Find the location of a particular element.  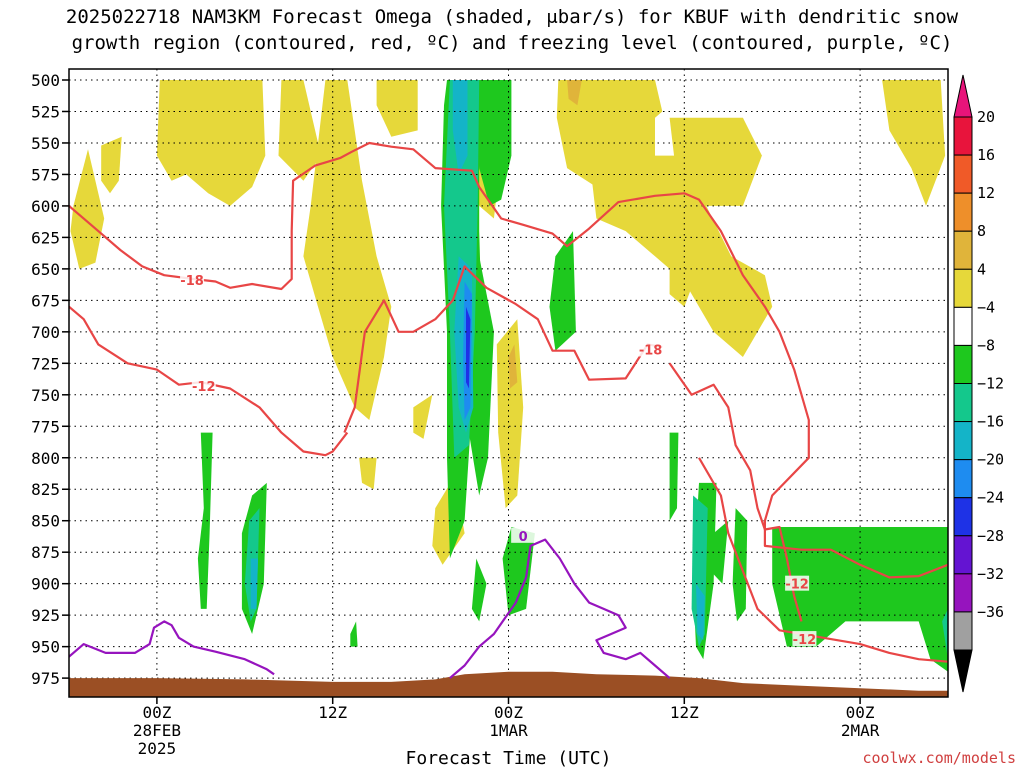

colorbar: 20 16 12 8 4 −4 −8 −12 −16 −20 −24 −28 −32 −36 is located at coordinates (978, 383).